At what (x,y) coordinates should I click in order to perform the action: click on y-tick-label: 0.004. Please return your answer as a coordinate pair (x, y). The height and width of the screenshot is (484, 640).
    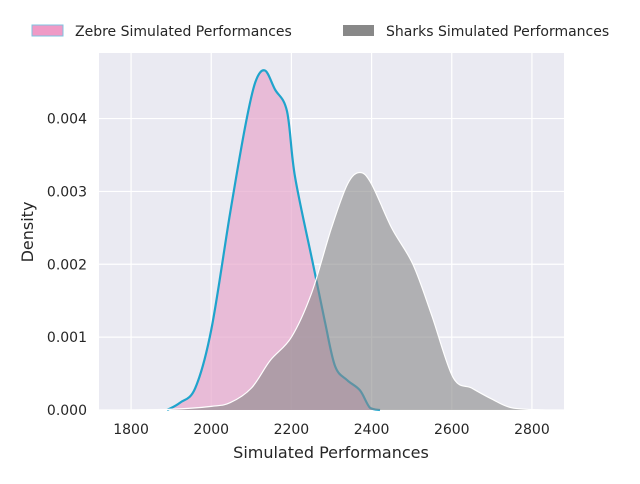
    Looking at the image, I should click on (67, 120).